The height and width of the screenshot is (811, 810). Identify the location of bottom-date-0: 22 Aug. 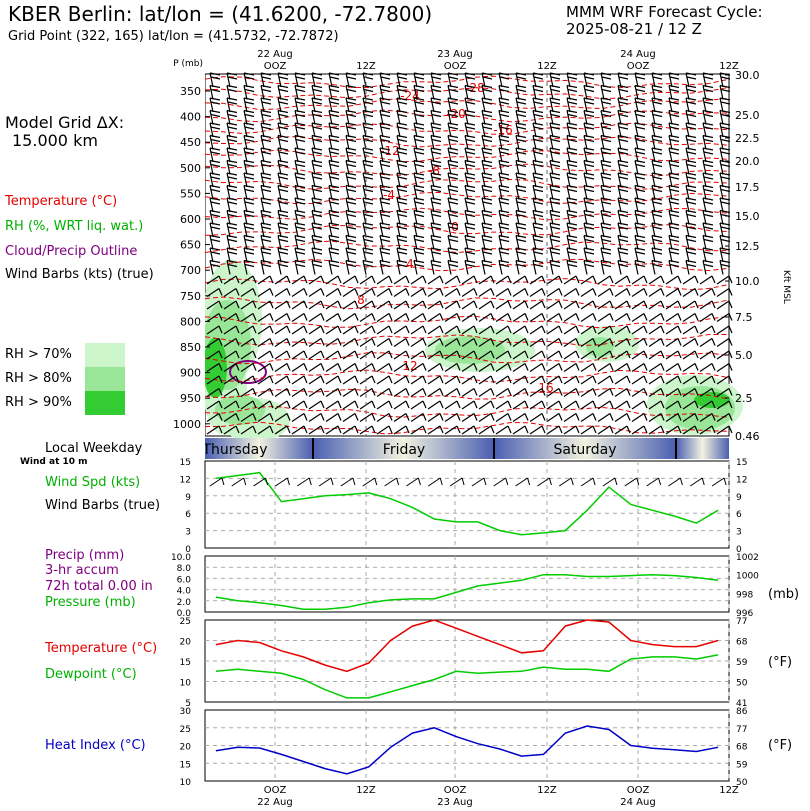
(274, 802).